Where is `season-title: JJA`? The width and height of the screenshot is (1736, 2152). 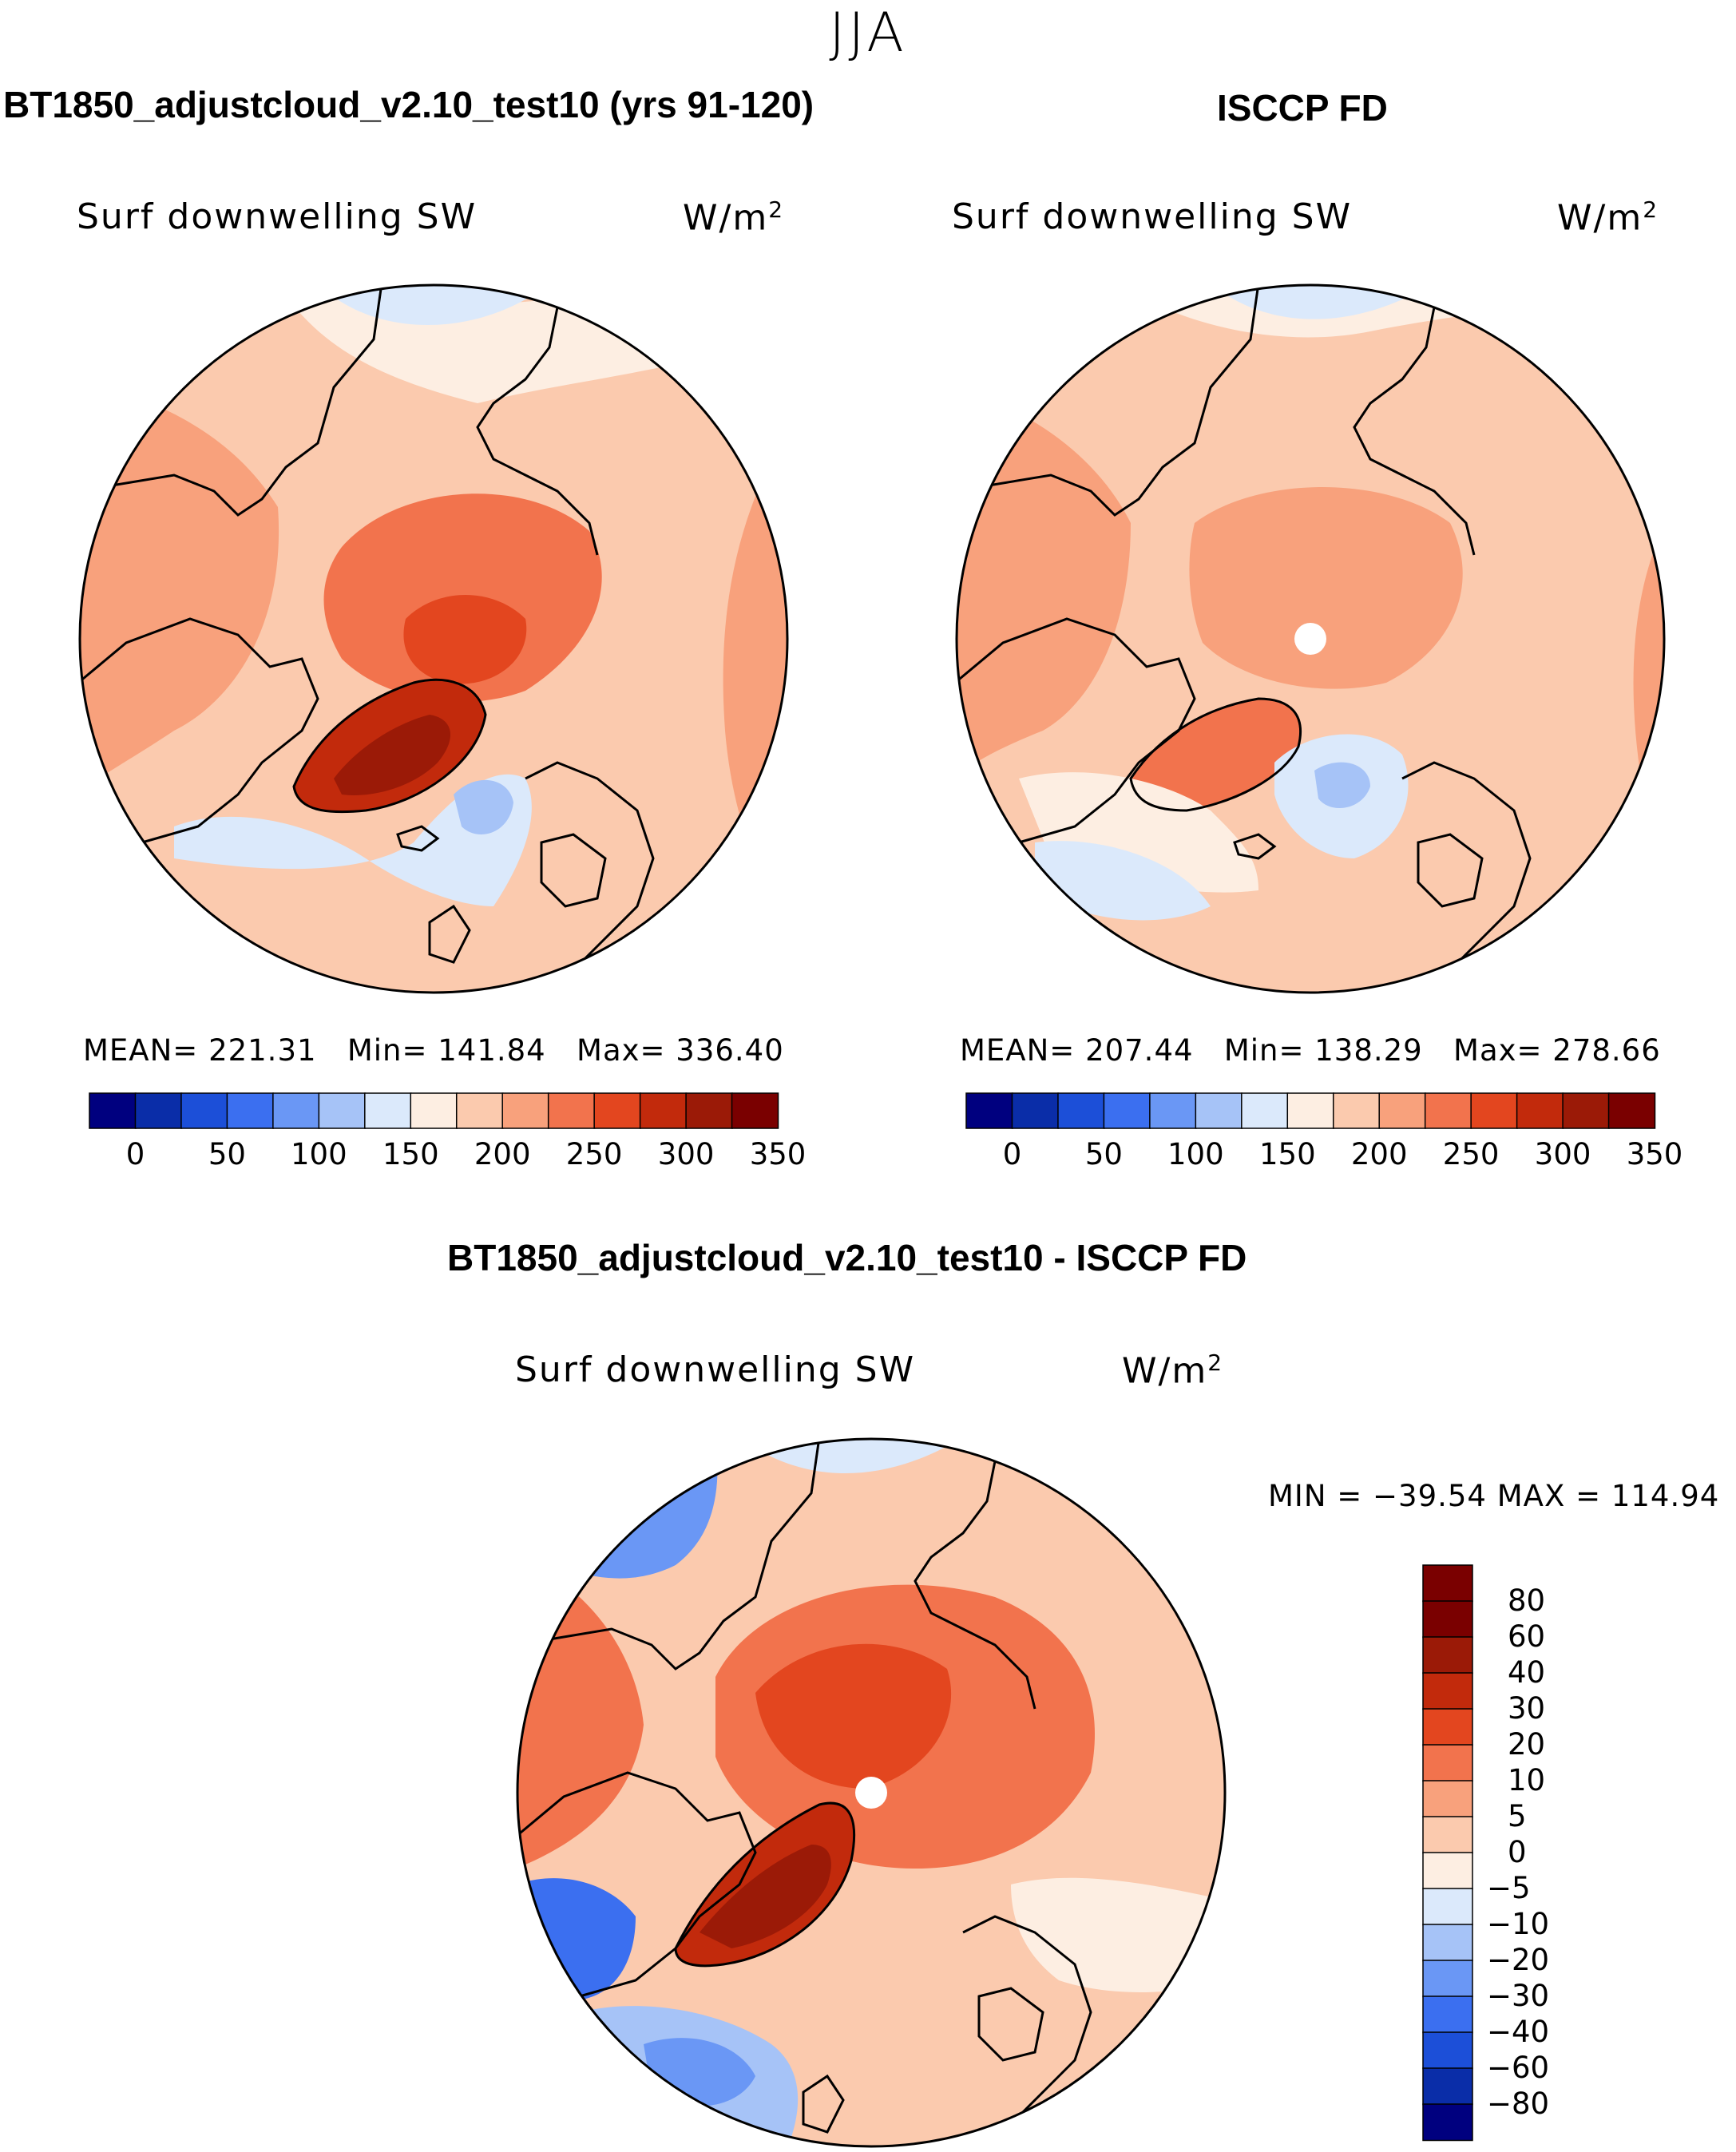
season-title: JJA is located at coordinates (868, 33).